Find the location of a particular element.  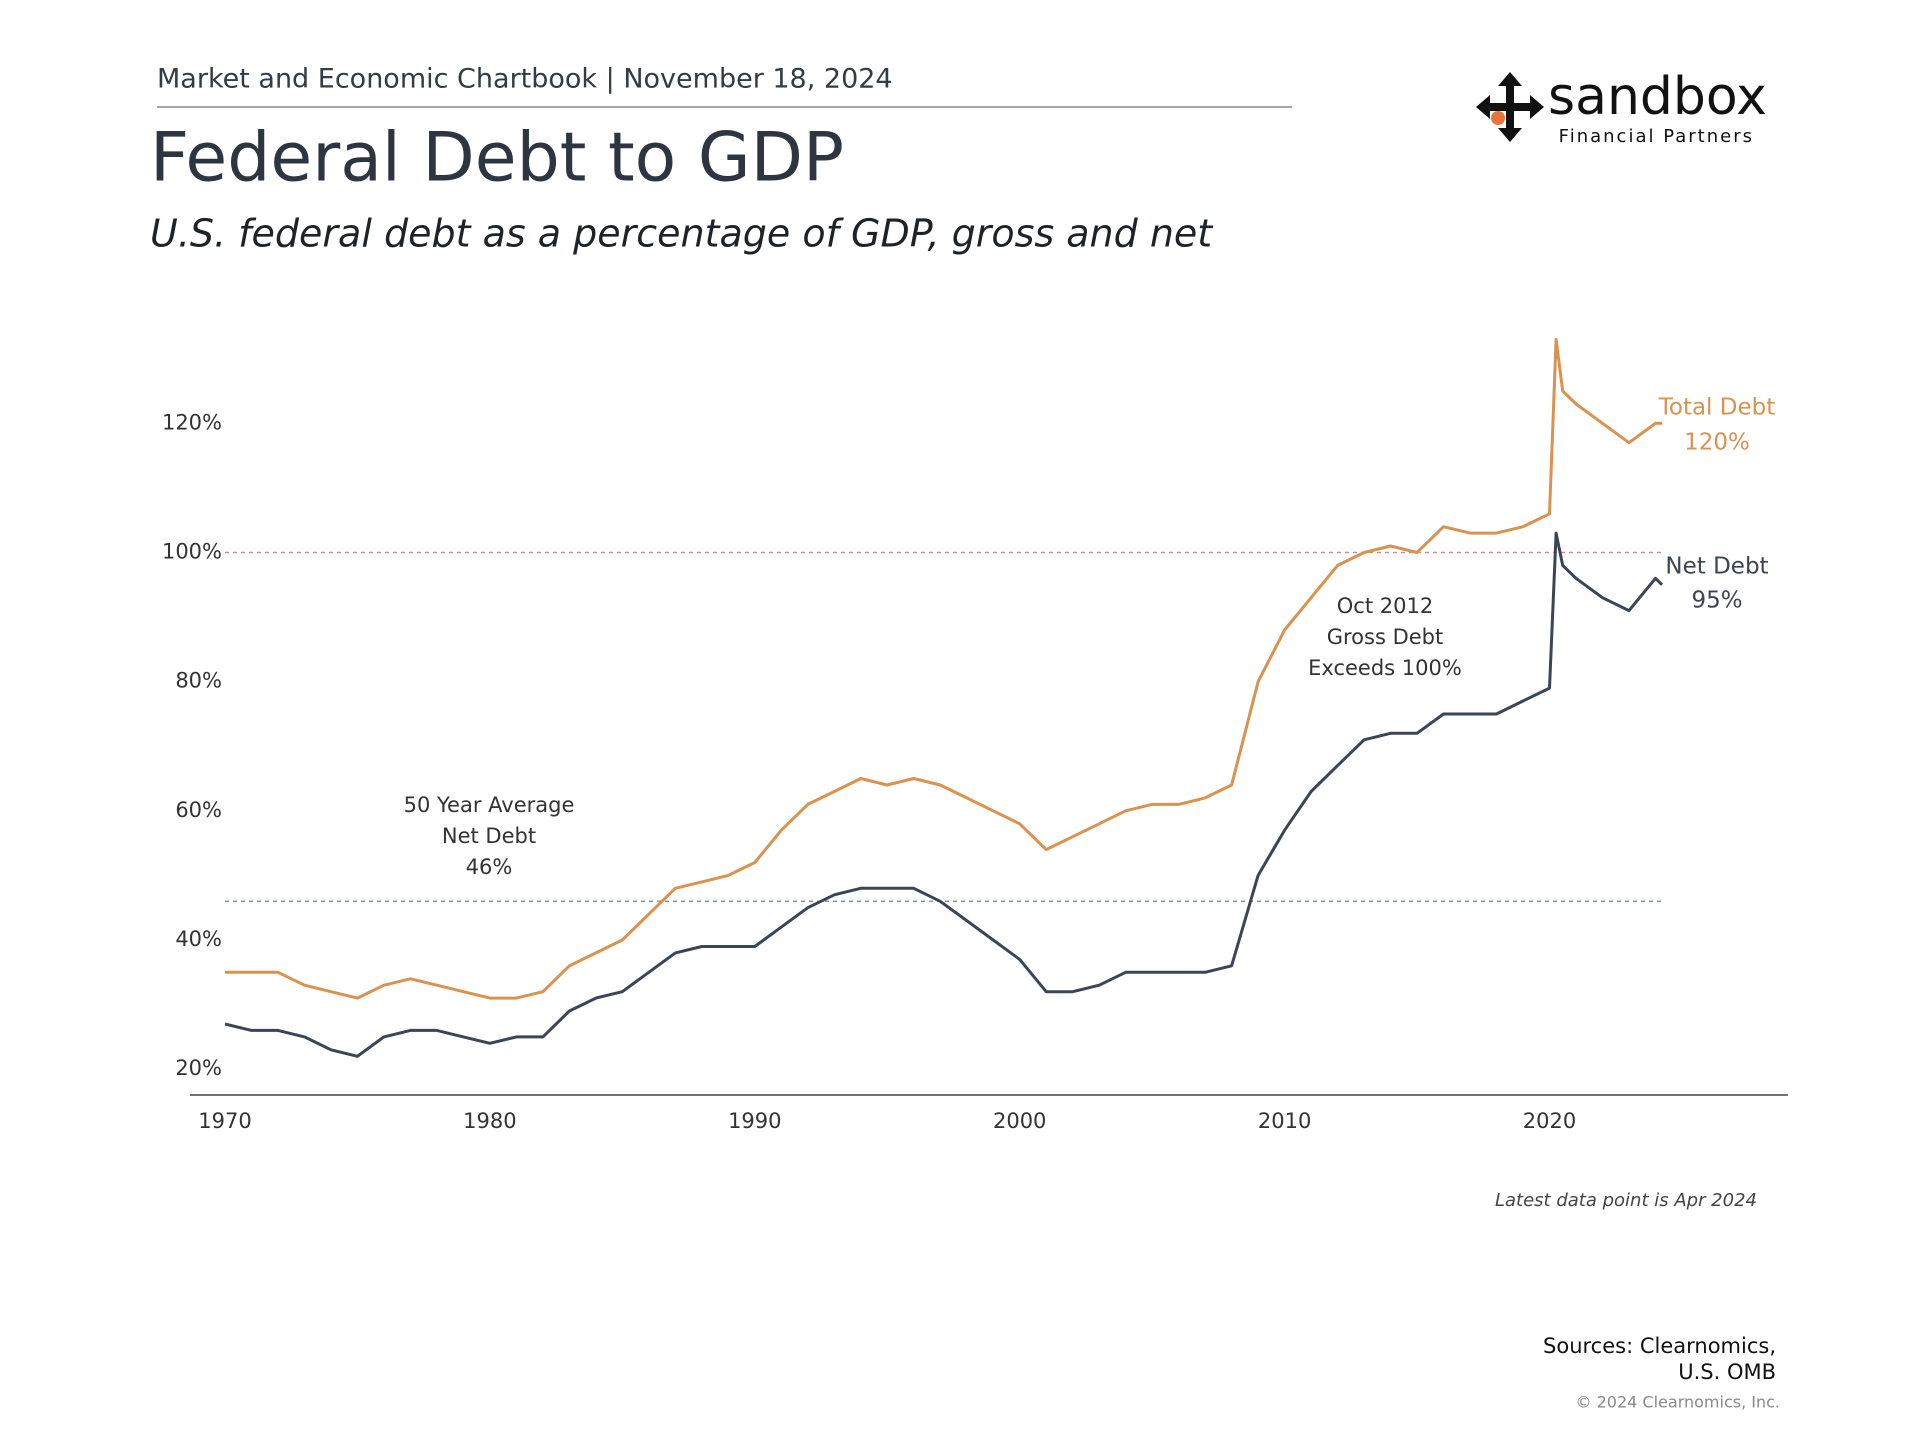

x-tick-label: 2010 is located at coordinates (1284, 1121).